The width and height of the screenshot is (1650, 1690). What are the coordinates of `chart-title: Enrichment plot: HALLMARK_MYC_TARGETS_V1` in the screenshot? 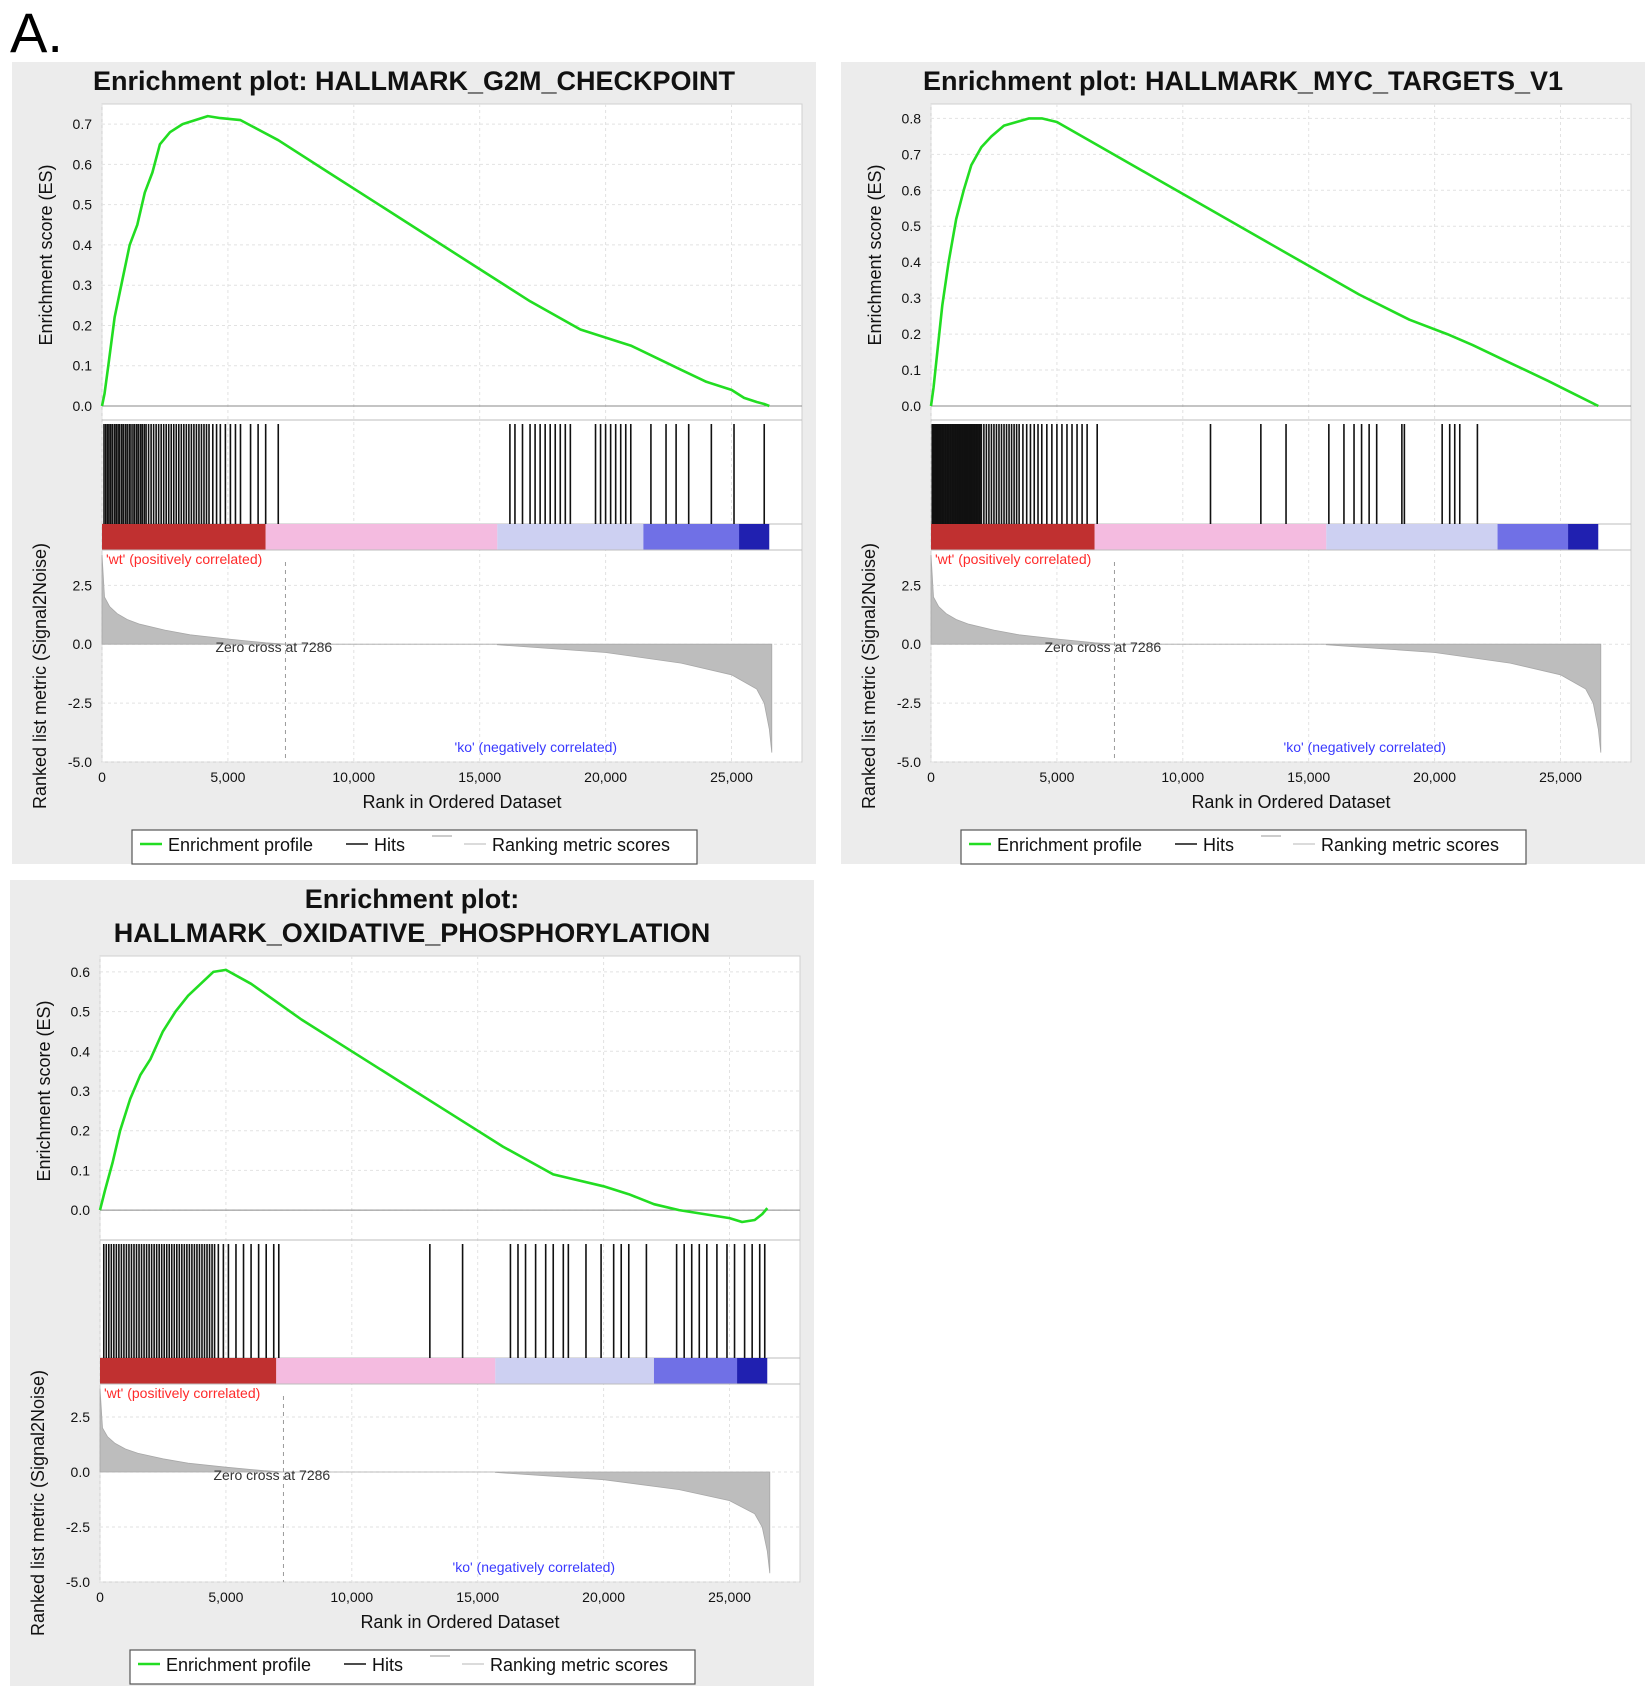 It's located at (1243, 81).